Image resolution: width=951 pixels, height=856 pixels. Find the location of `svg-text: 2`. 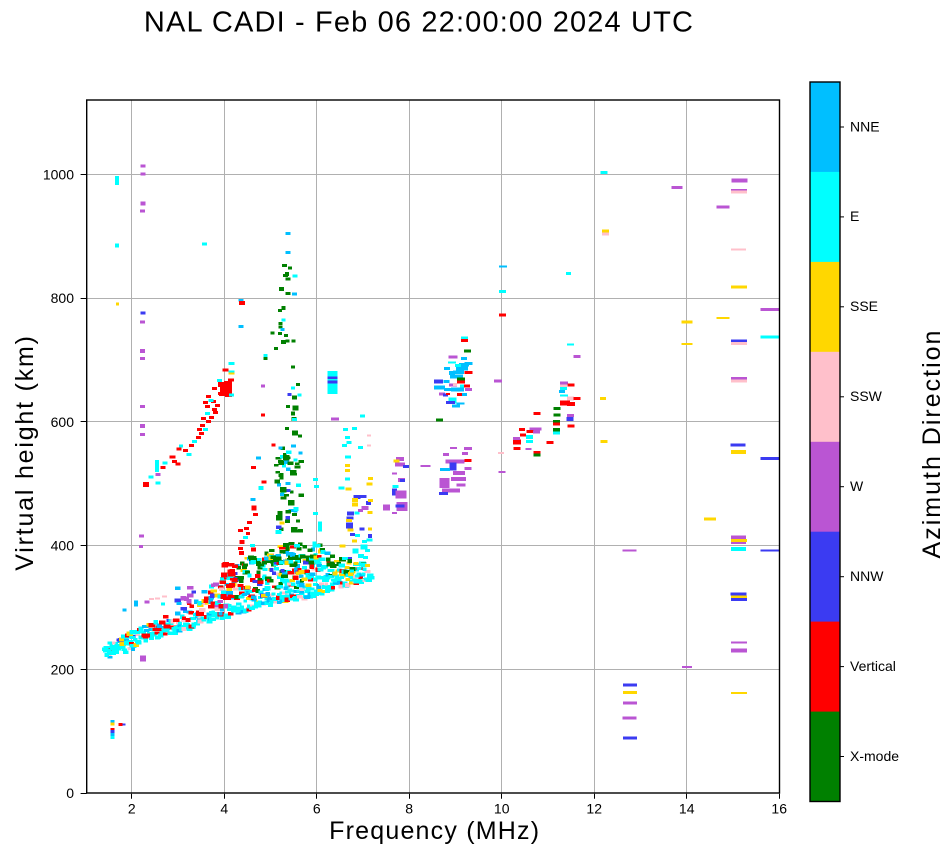

svg-text: 2 is located at coordinates (132, 809).